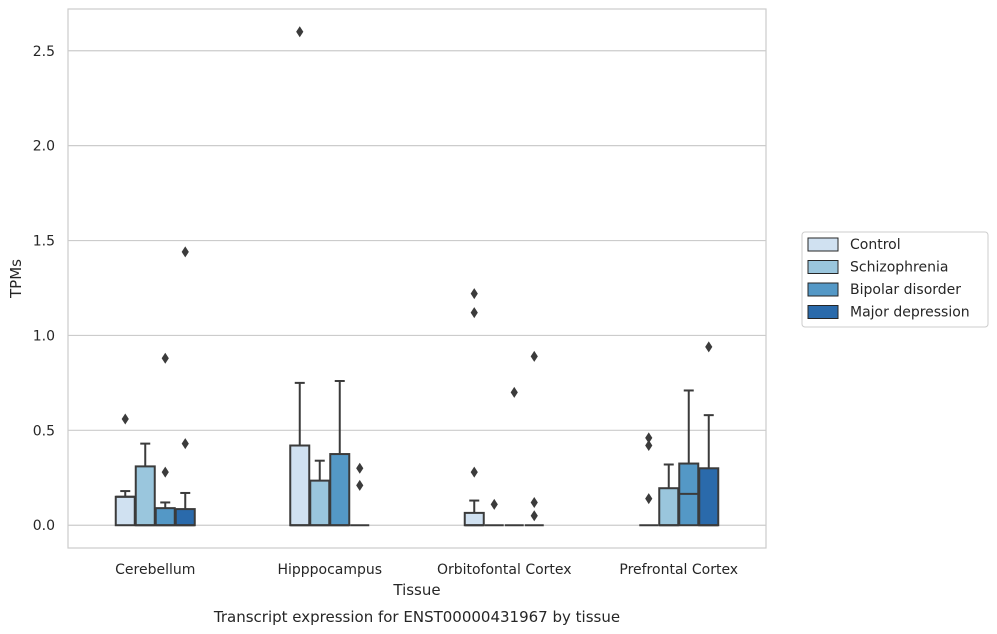 The height and width of the screenshot is (634, 997). What do you see at coordinates (905, 290) in the screenshot?
I see `legend-entry: Bipolar disorder` at bounding box center [905, 290].